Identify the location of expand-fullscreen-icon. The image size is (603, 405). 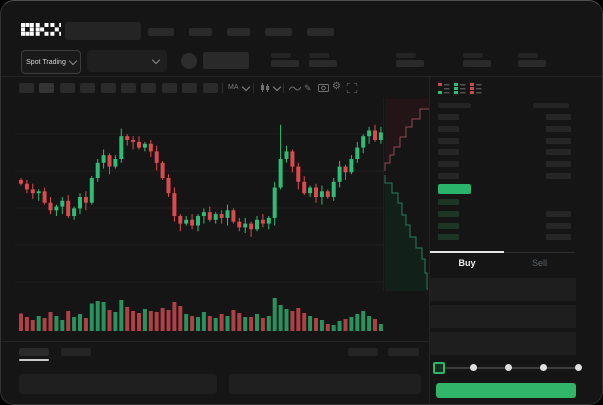
(352, 88).